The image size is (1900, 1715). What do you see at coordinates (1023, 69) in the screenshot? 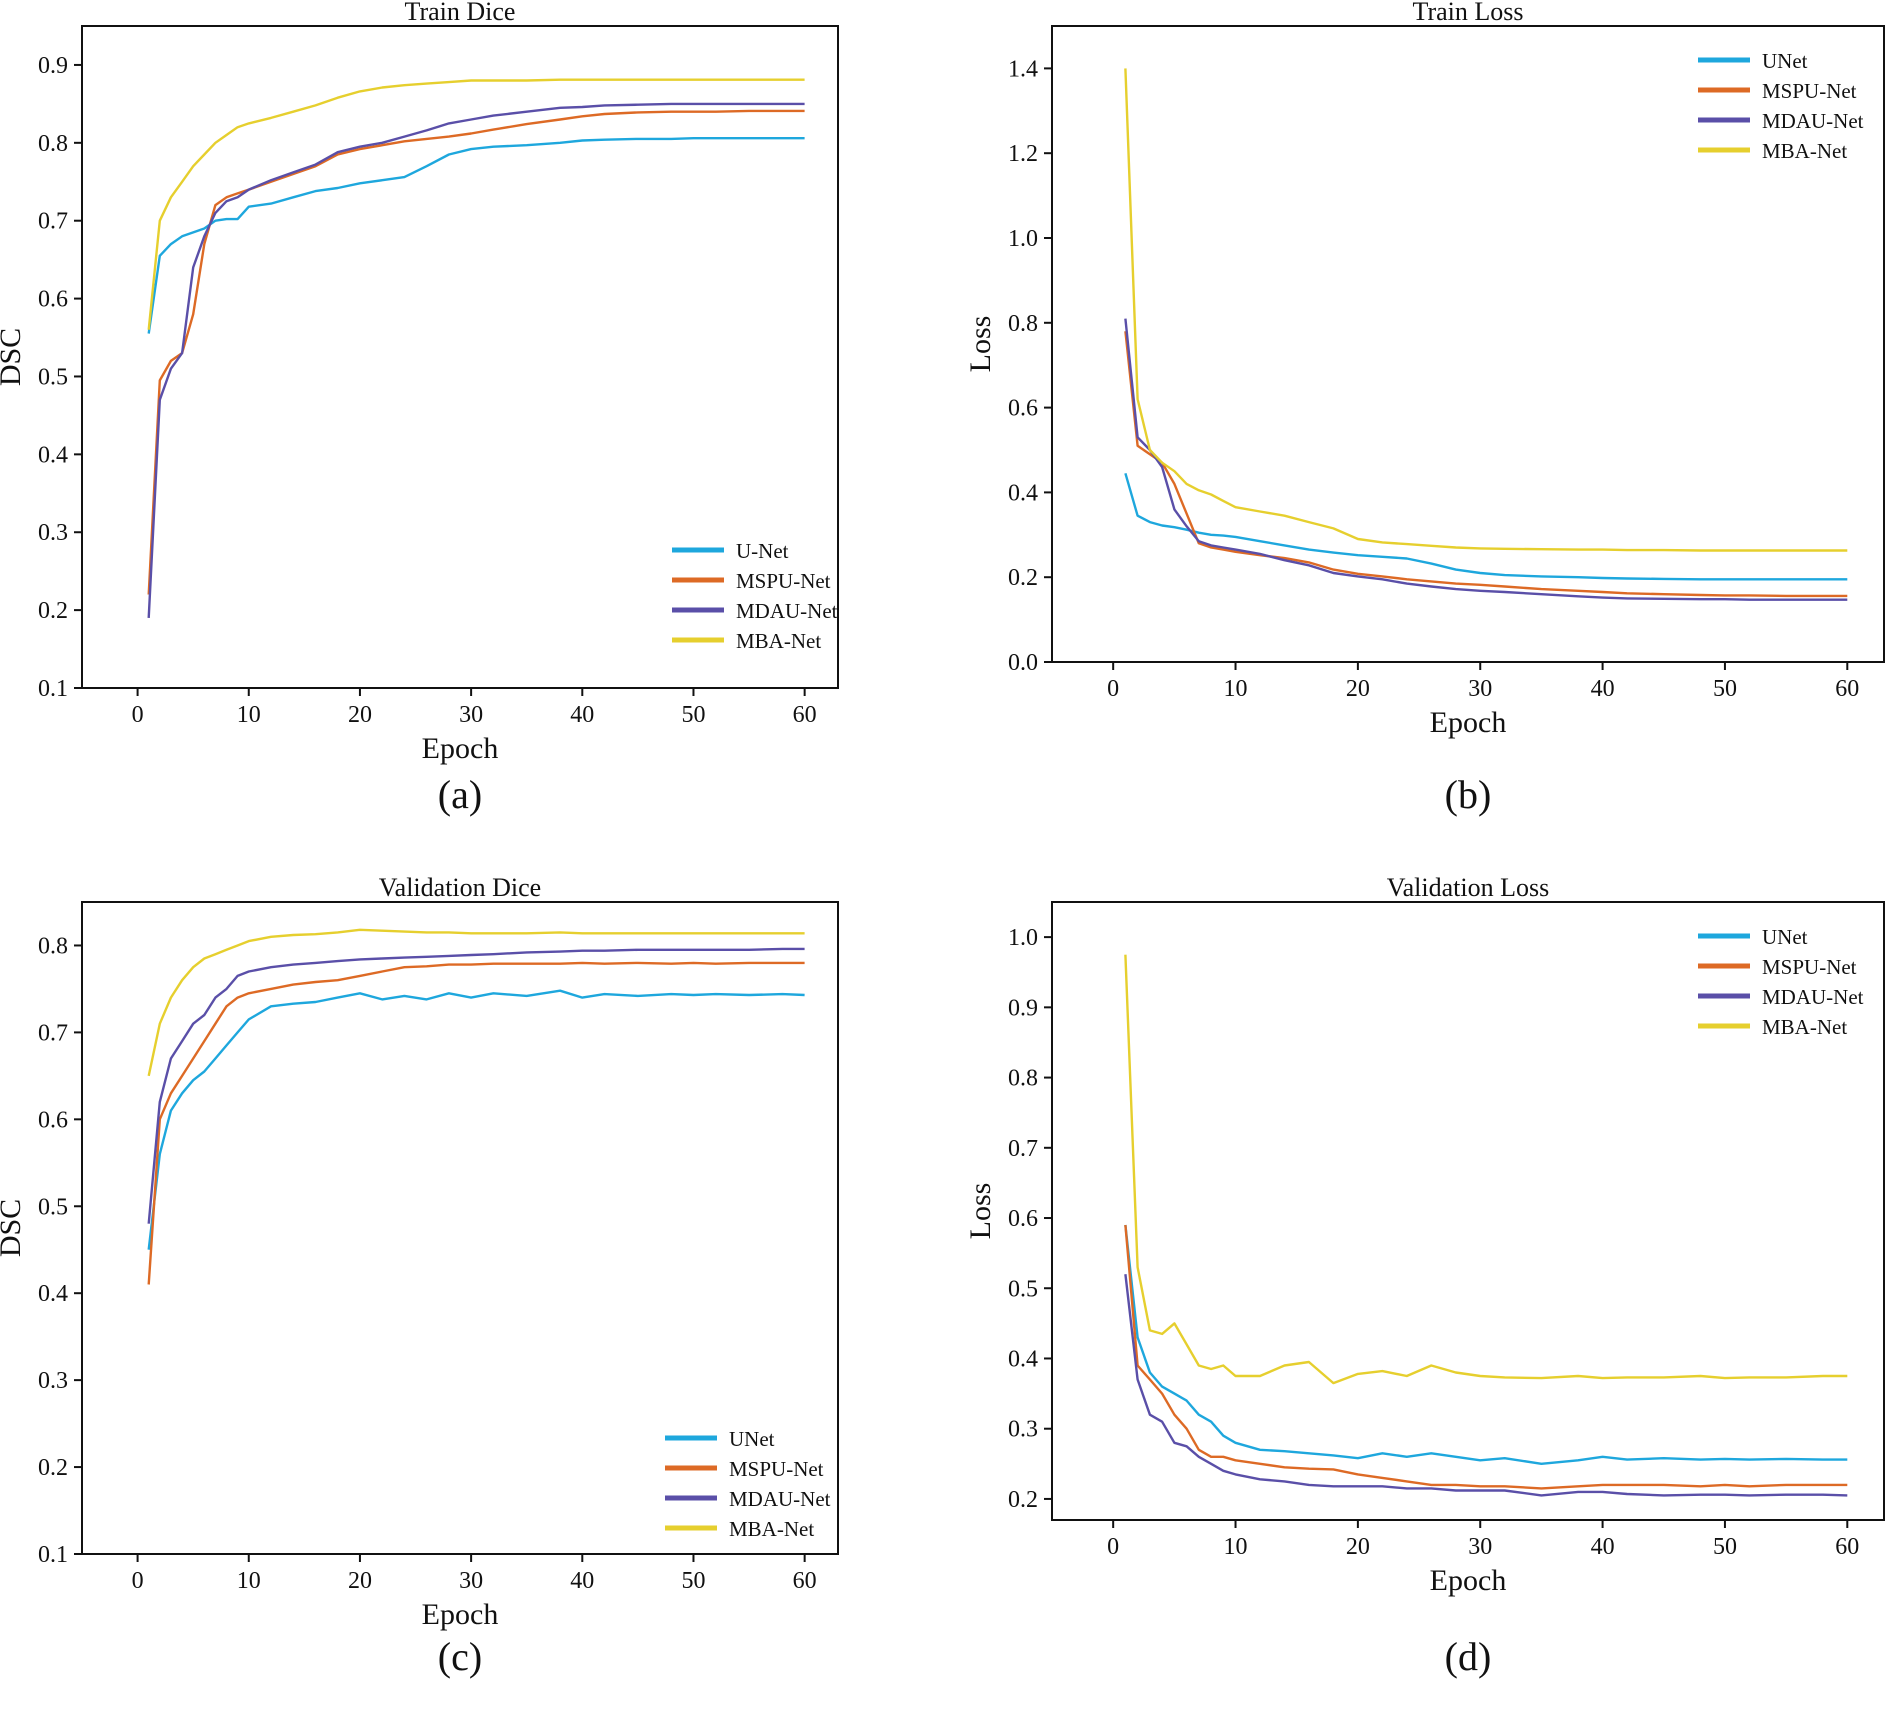
I see `y-tick-label: 1.4` at bounding box center [1023, 69].